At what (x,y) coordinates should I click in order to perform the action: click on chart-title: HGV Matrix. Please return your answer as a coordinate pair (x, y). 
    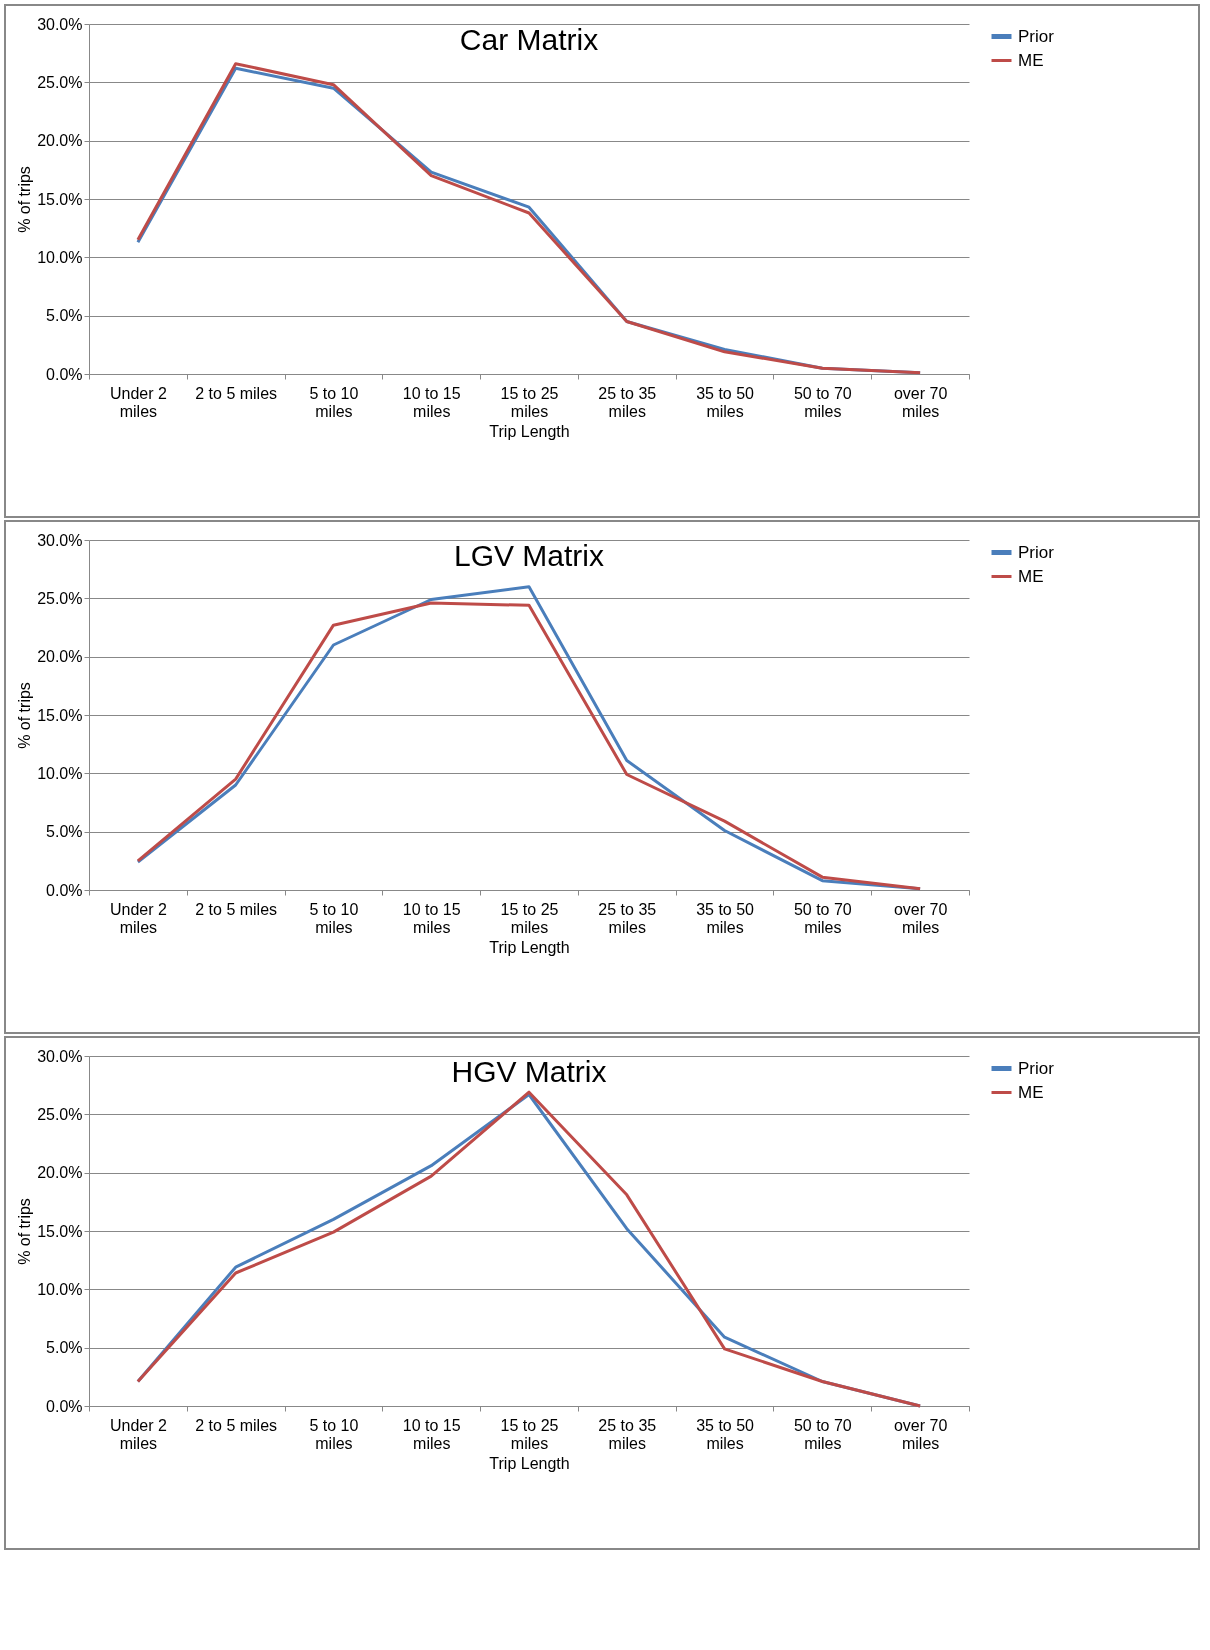
    Looking at the image, I should click on (529, 1071).